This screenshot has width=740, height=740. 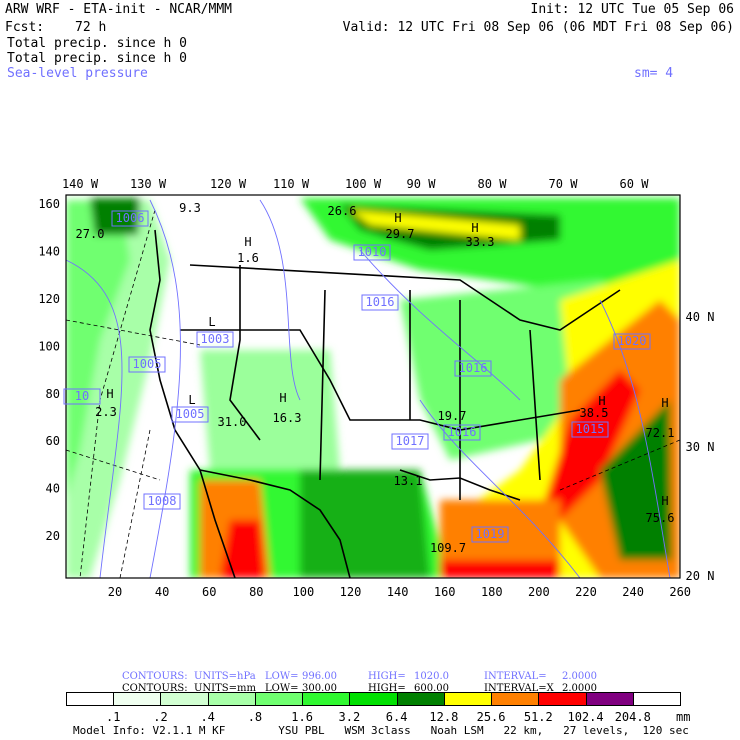 I want to click on precip-contours-label: CONTOURS:, so click(x=155, y=688).